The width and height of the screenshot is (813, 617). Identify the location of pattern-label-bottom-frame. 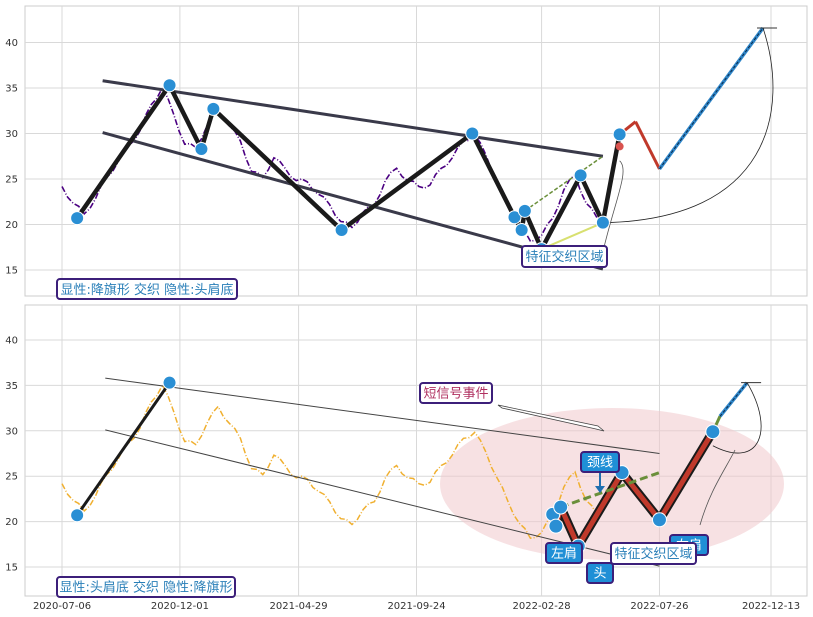
(146, 587).